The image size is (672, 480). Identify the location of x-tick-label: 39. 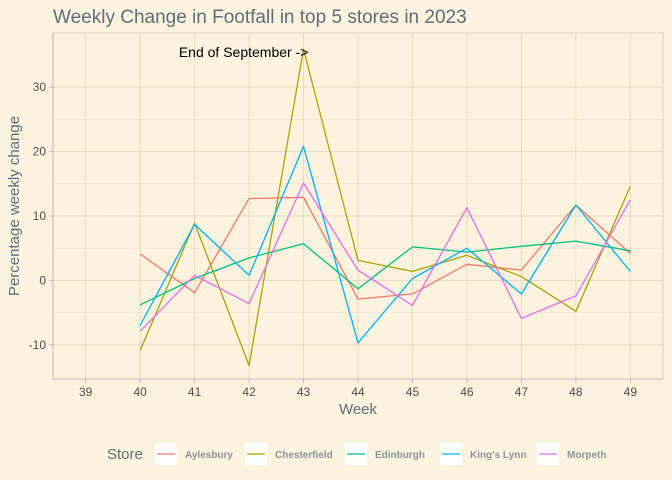
(86, 392).